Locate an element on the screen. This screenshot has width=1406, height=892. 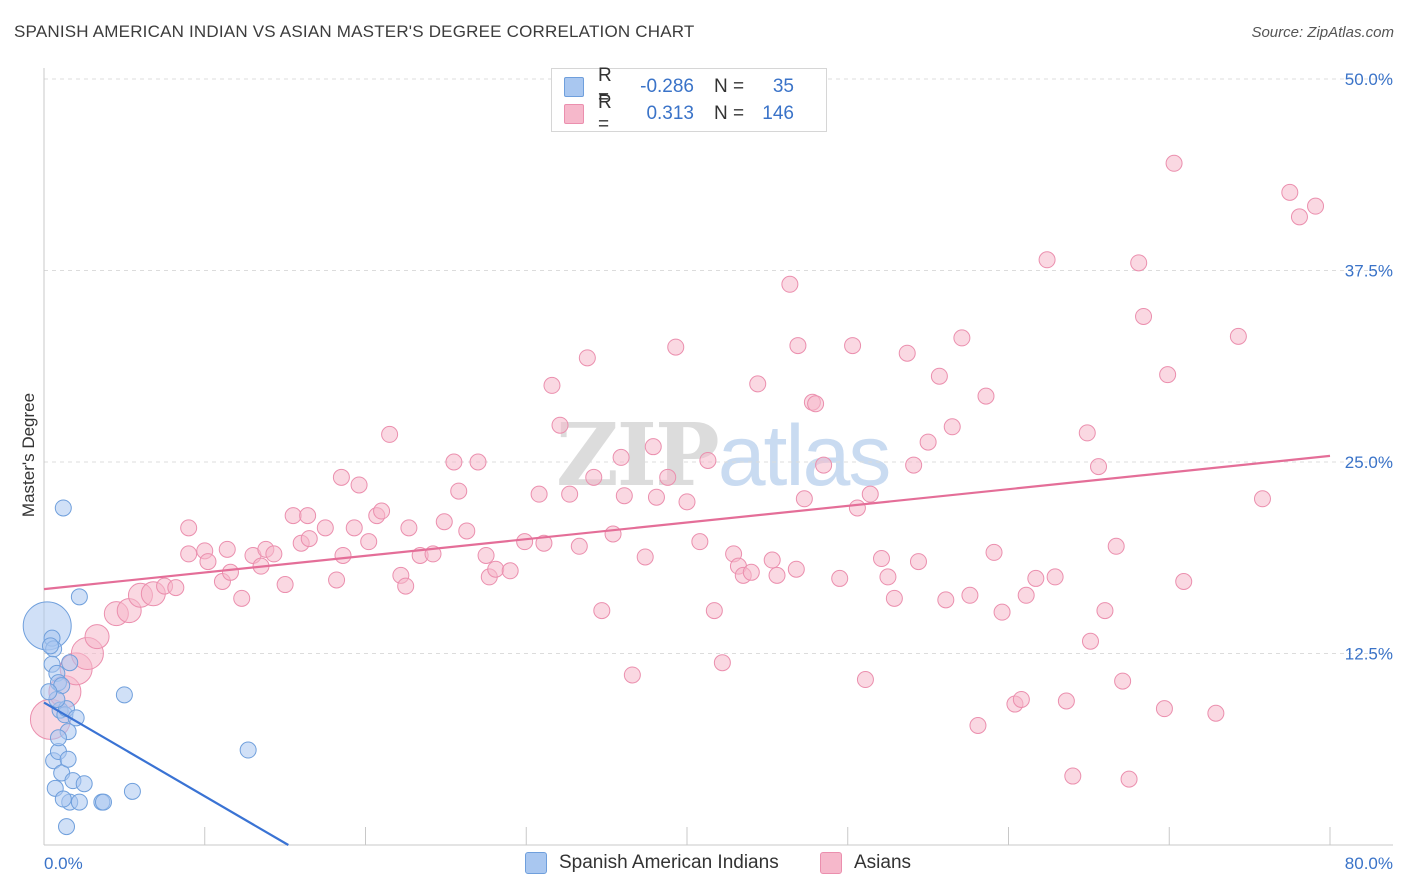
y-tick-label: 12.5% is located at coordinates (1369, 654).